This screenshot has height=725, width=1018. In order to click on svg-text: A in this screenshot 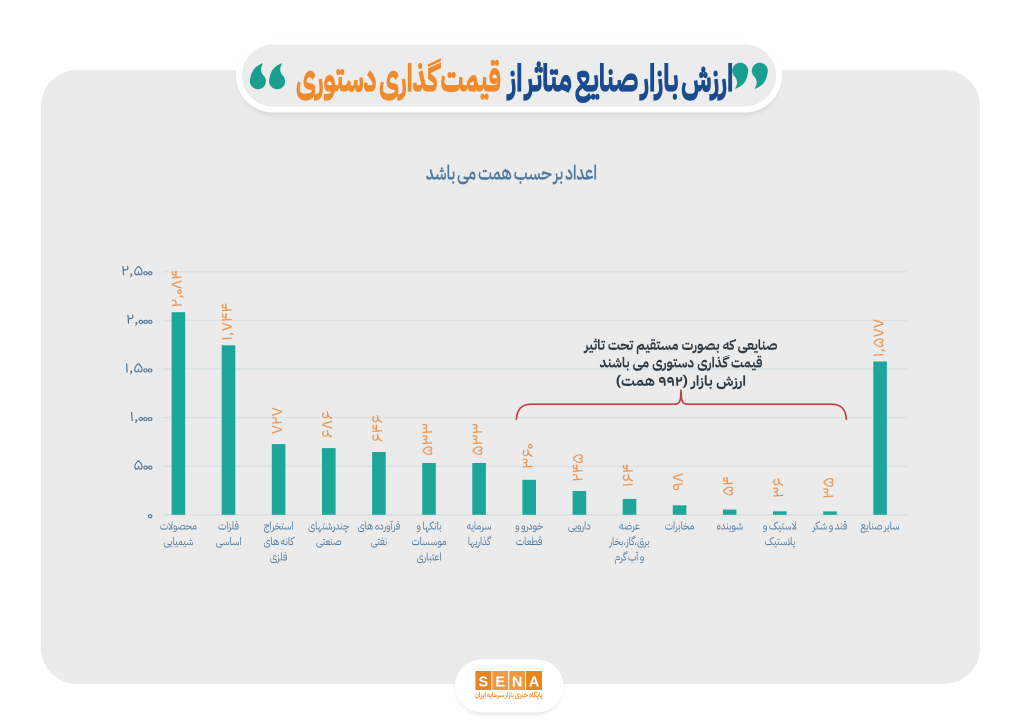, I will do `click(534, 683)`.